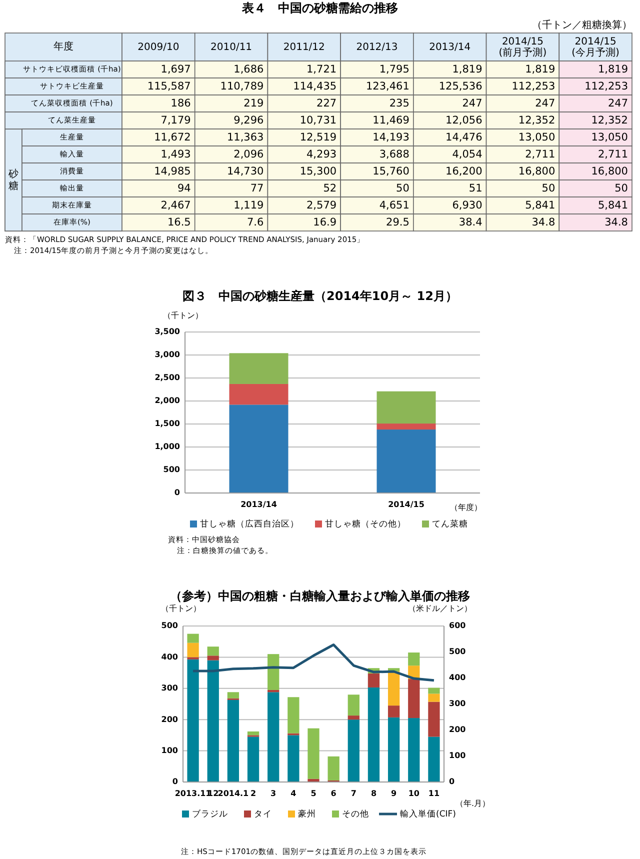  Describe the element at coordinates (394, 205) in the screenshot. I see `data-label: 4,651` at that location.